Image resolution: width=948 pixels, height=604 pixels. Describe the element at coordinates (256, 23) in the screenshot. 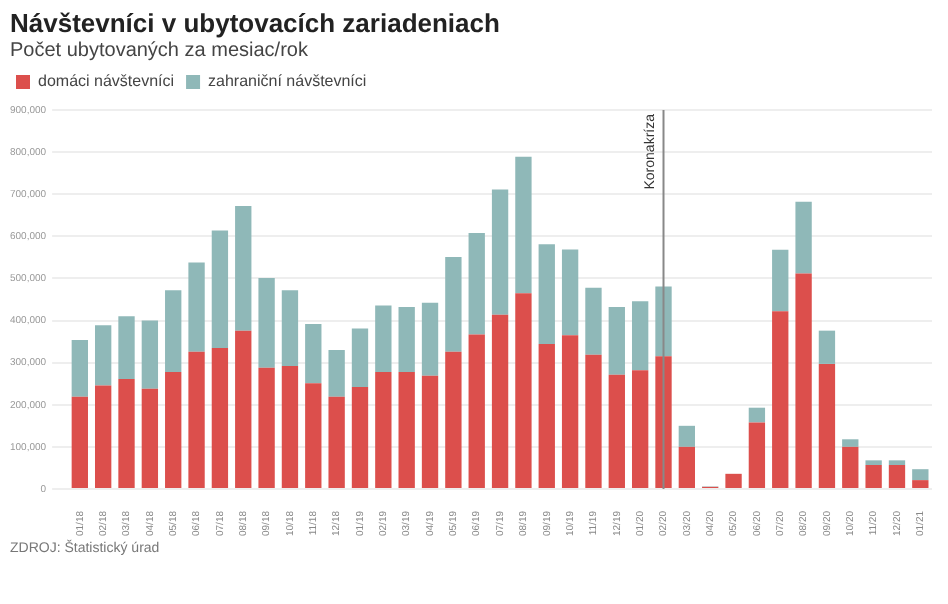

I see `chart-title: Návštevníci v ubytovacích zariadeniach` at that location.